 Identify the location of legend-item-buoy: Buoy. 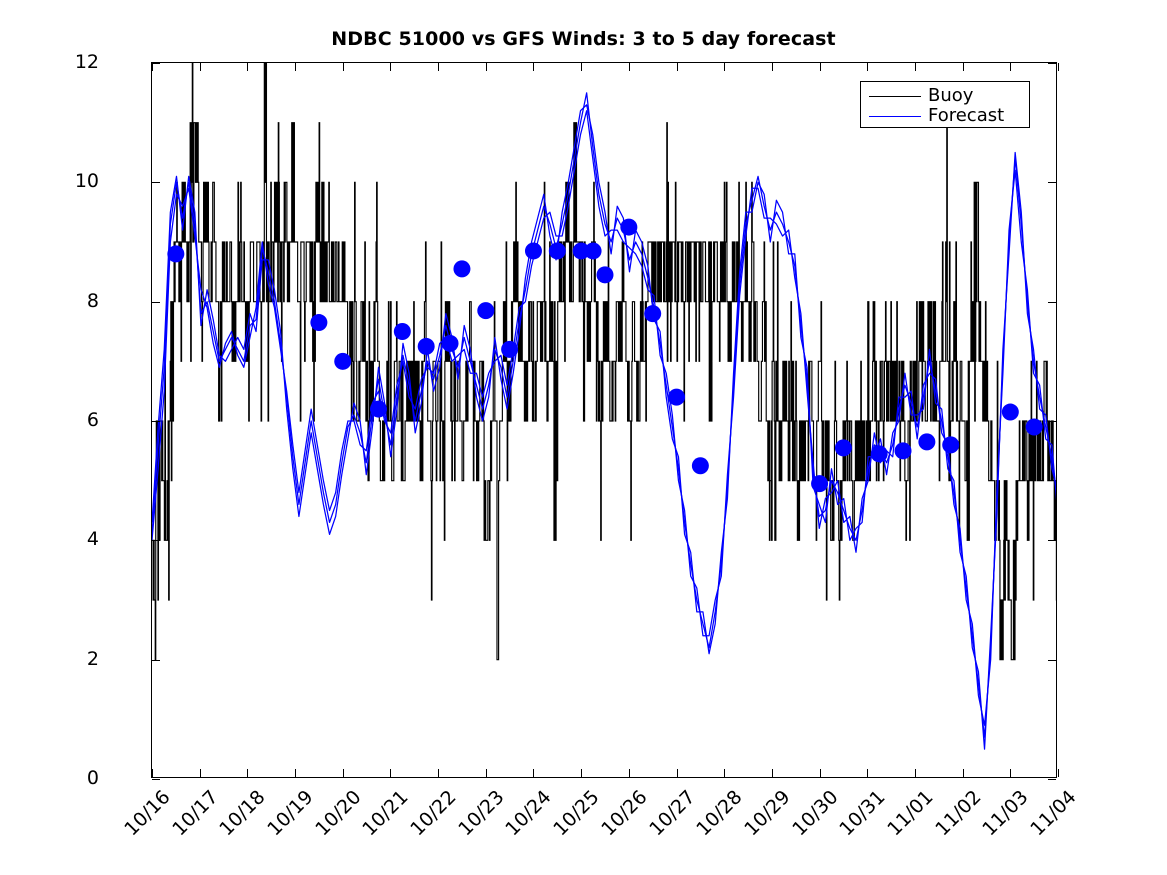
(945, 96).